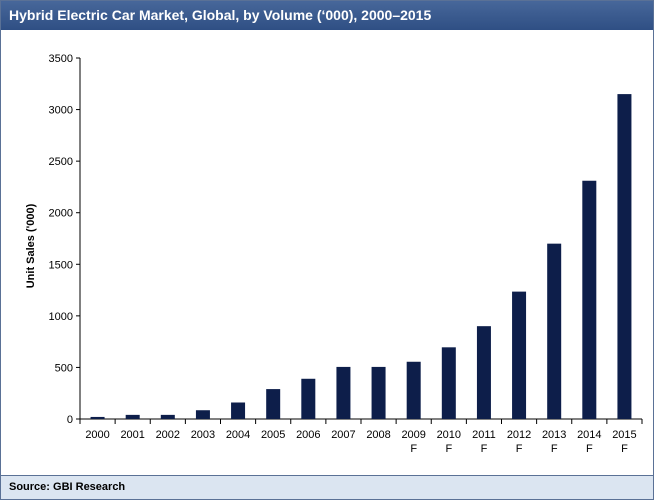 This screenshot has width=654, height=500. Describe the element at coordinates (378, 392) in the screenshot. I see `bar-2008` at that location.